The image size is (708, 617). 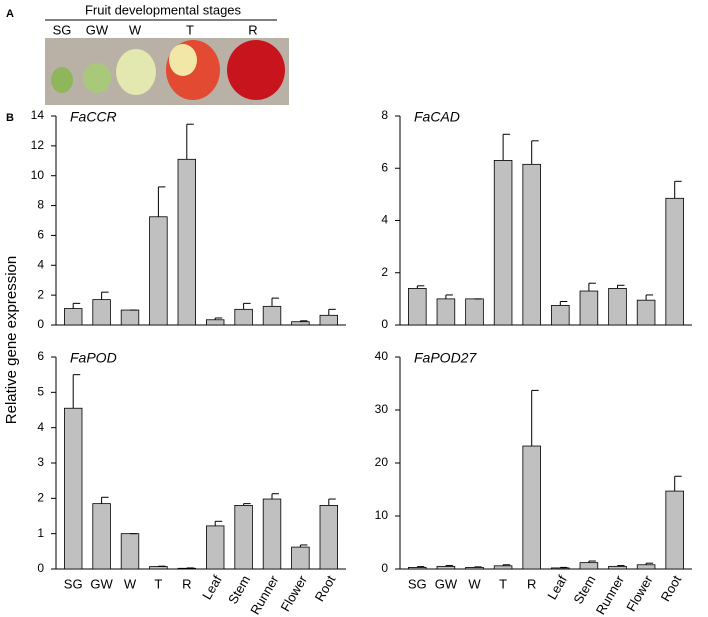 I want to click on stage-label: GW, so click(x=97, y=29).